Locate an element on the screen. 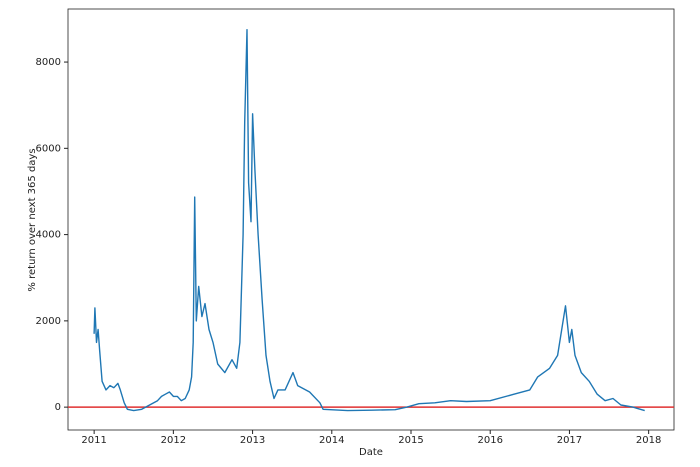 The width and height of the screenshot is (700, 467). x-tick-label: 2018 is located at coordinates (648, 440).